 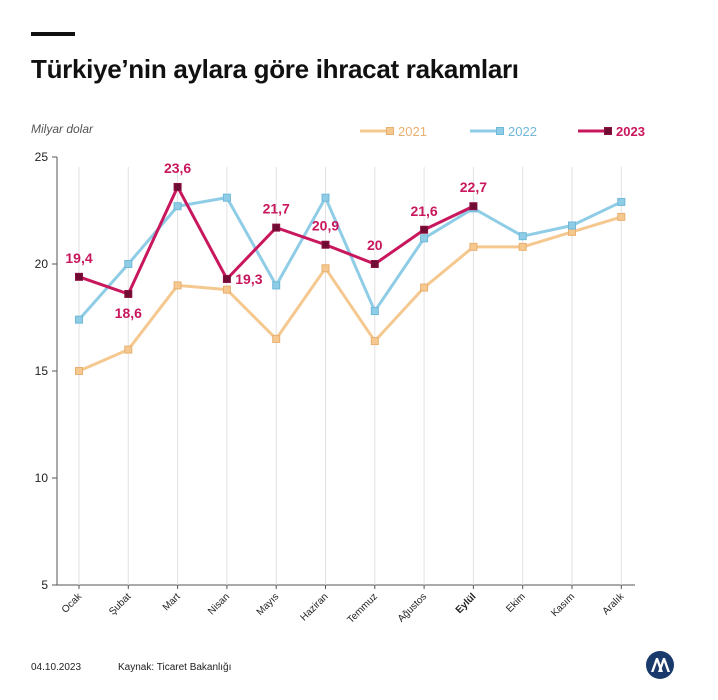 What do you see at coordinates (172, 602) in the screenshot?
I see `x-tick-label: Mart` at bounding box center [172, 602].